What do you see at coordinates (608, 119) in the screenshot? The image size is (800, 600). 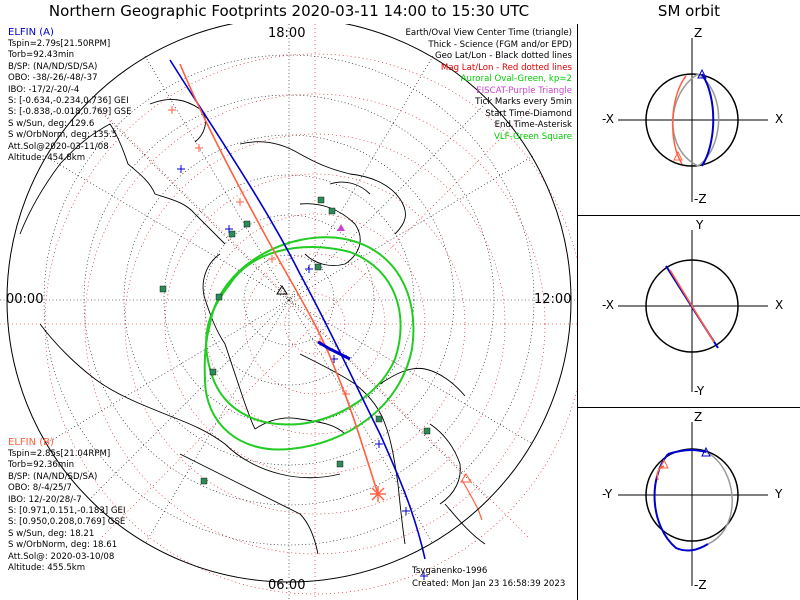 I see `sm1-left-label: -X` at bounding box center [608, 119].